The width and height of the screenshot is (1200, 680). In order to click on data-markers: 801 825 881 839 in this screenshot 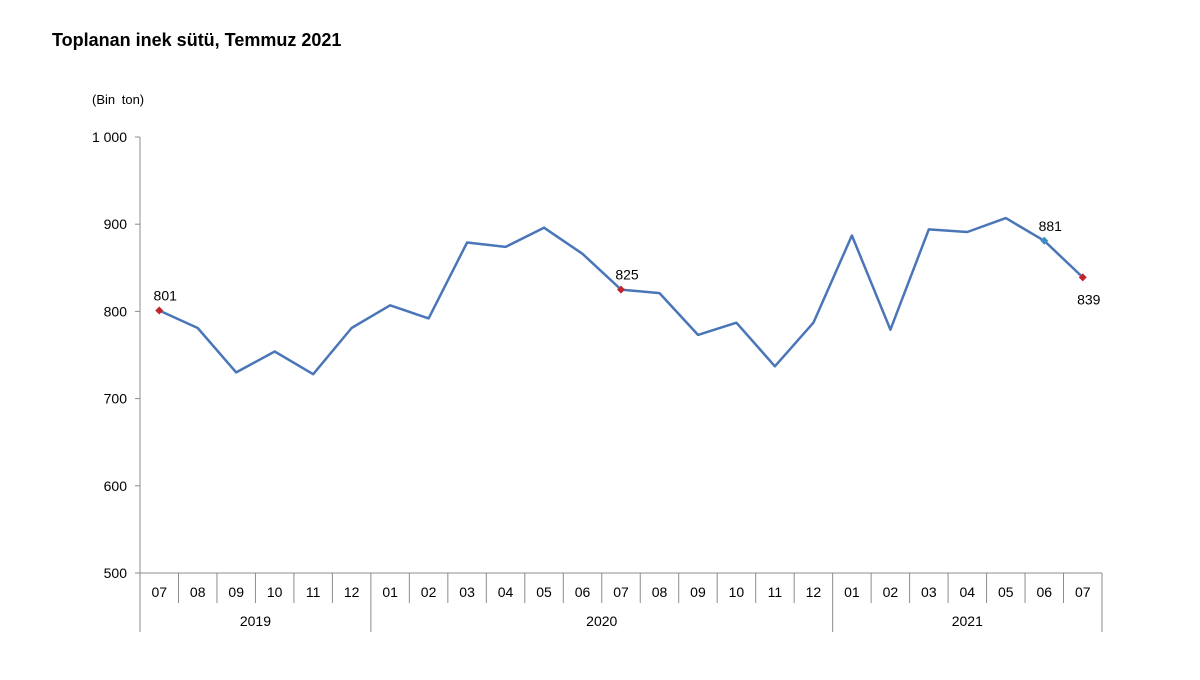, I will do `click(627, 266)`.